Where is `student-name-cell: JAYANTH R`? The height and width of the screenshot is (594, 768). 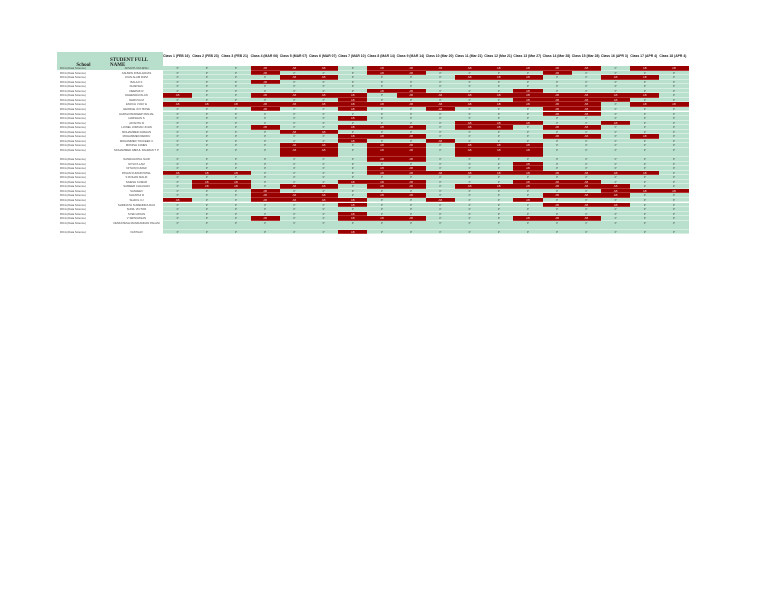 student-name-cell: JAYANTH R is located at coordinates (136, 122).